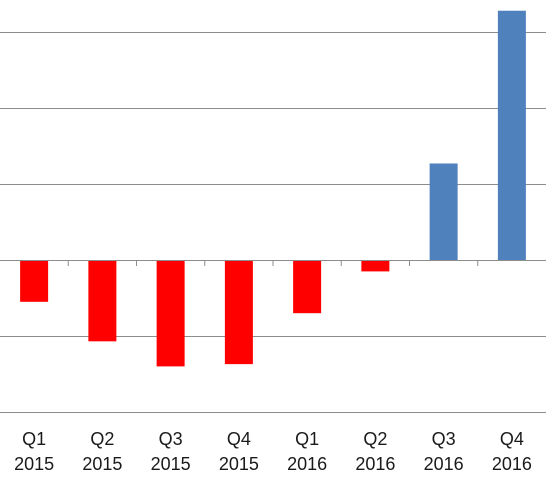 The image size is (546, 482). Describe the element at coordinates (307, 287) in the screenshot. I see `bar-q1-2016` at that location.